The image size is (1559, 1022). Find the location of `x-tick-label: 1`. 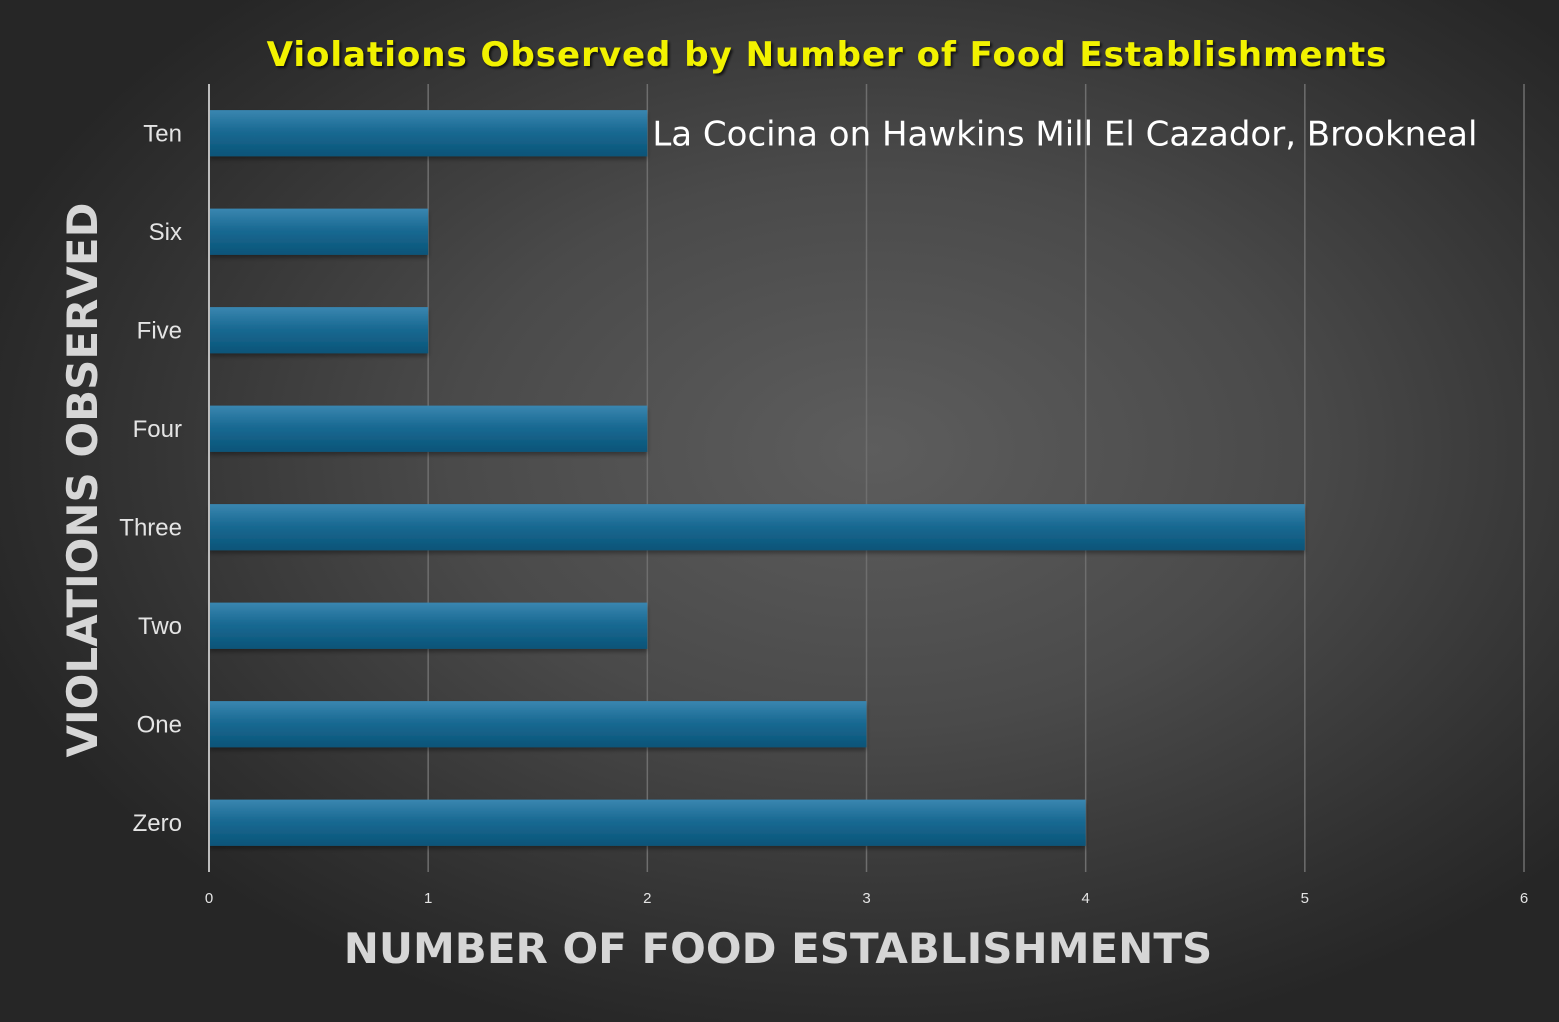

x-tick-label: 1 is located at coordinates (428, 898).